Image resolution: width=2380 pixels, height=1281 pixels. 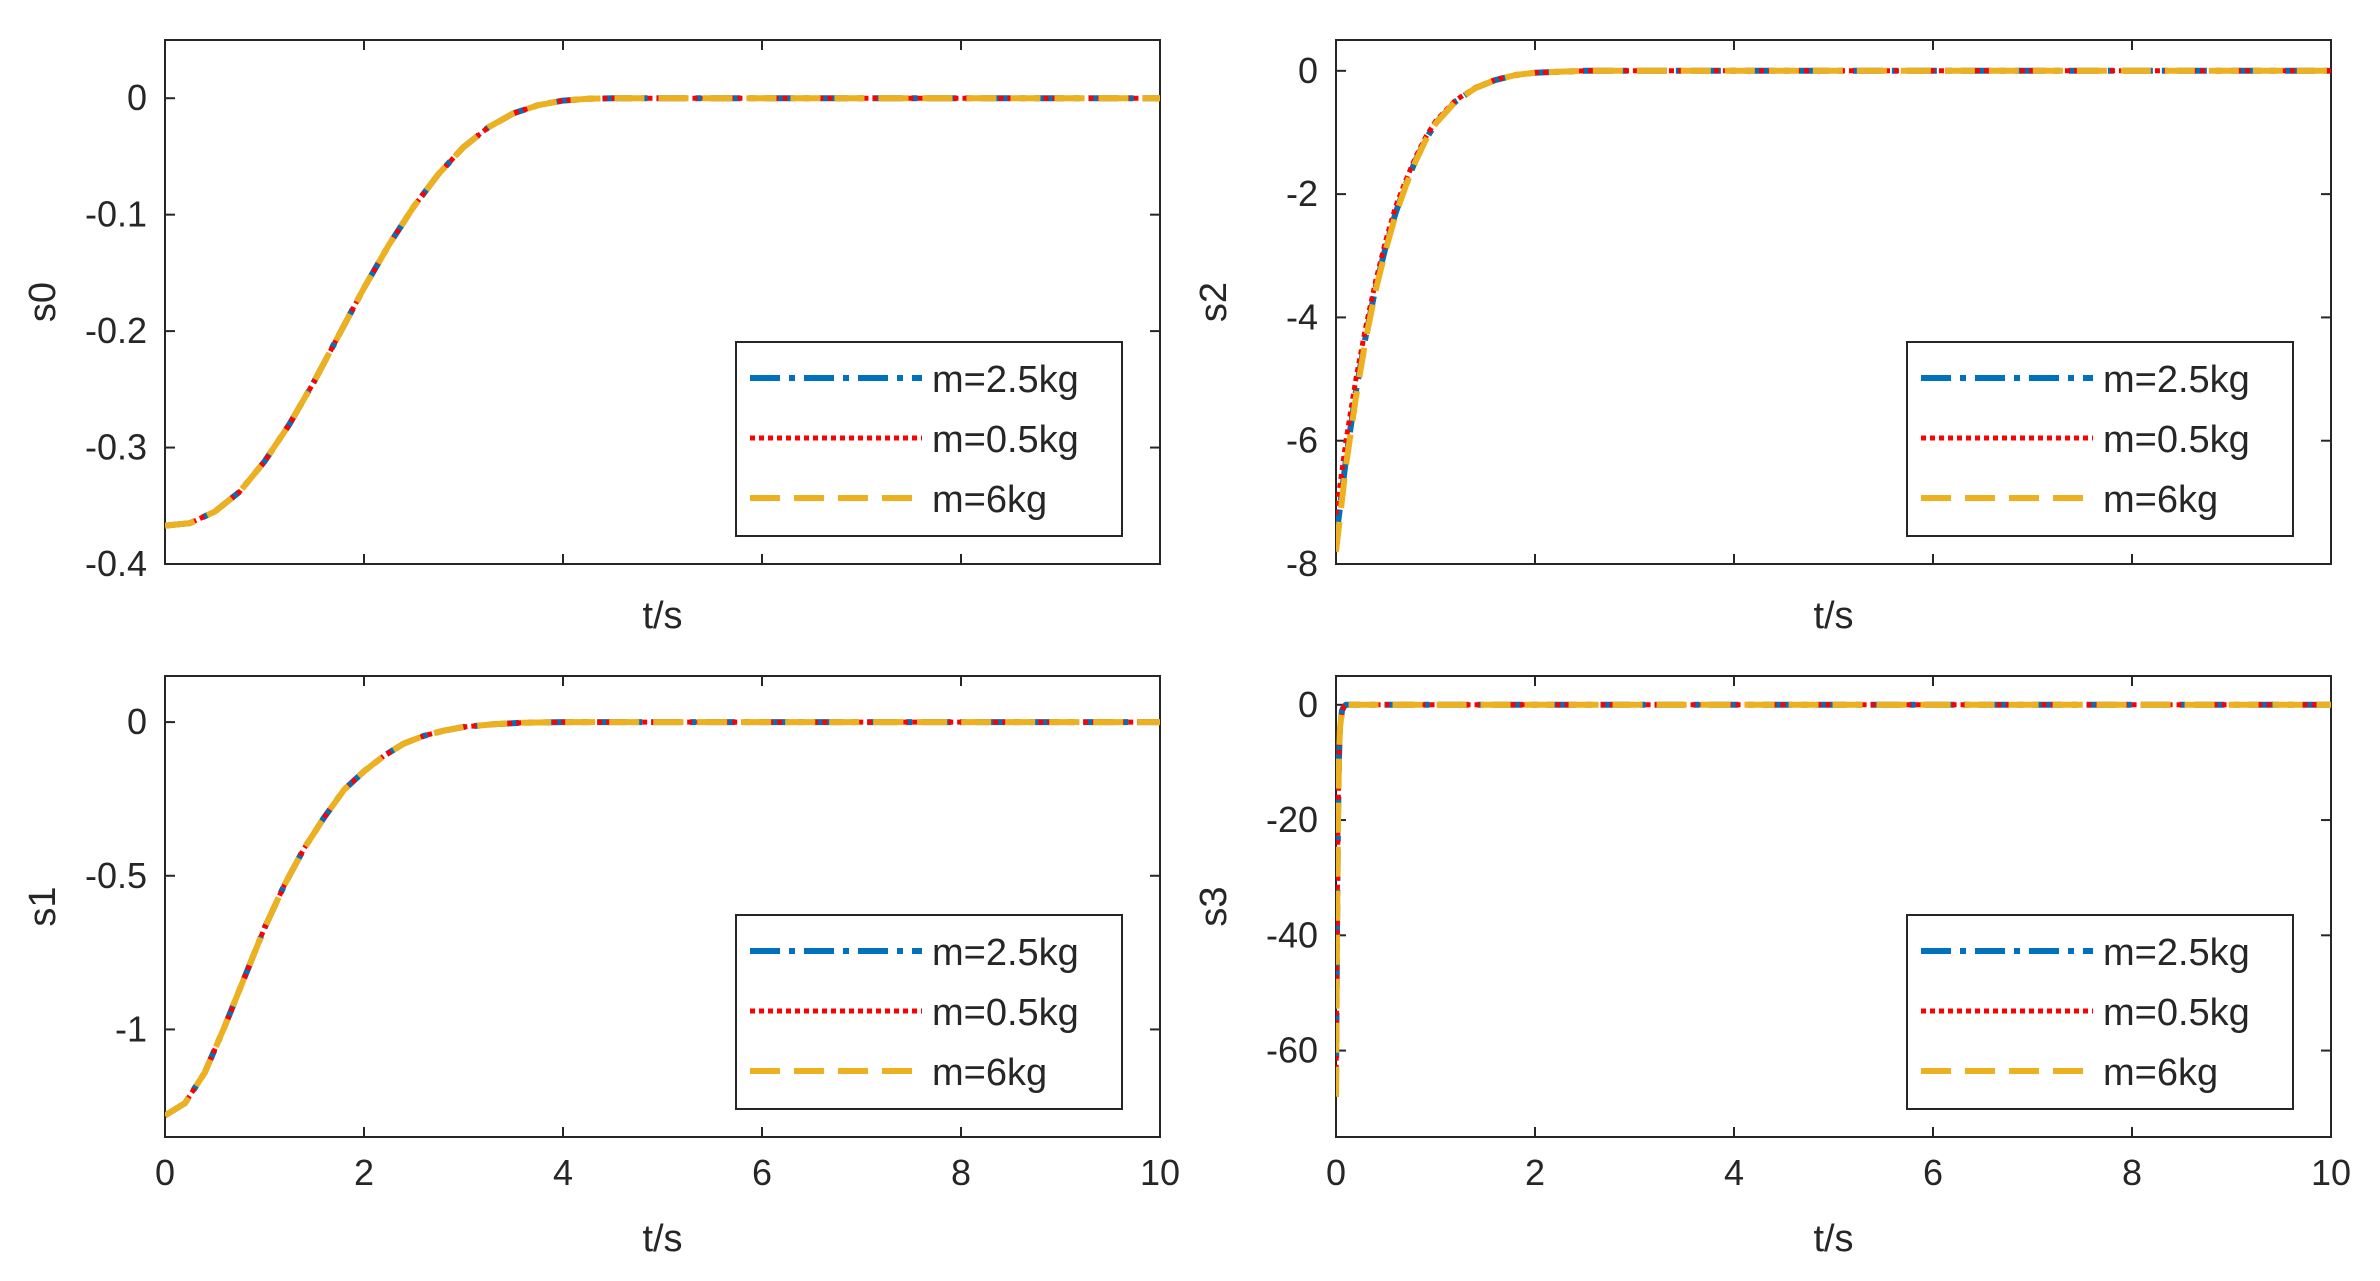 What do you see at coordinates (1214, 906) in the screenshot?
I see `y-axis-label: s3` at bounding box center [1214, 906].